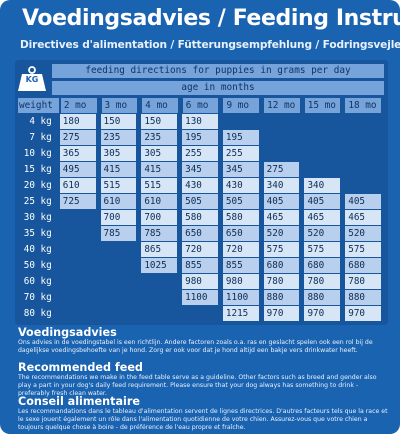 This screenshot has width=400, height=434. I want to click on weight-cell: 20 kg, so click(38, 185).